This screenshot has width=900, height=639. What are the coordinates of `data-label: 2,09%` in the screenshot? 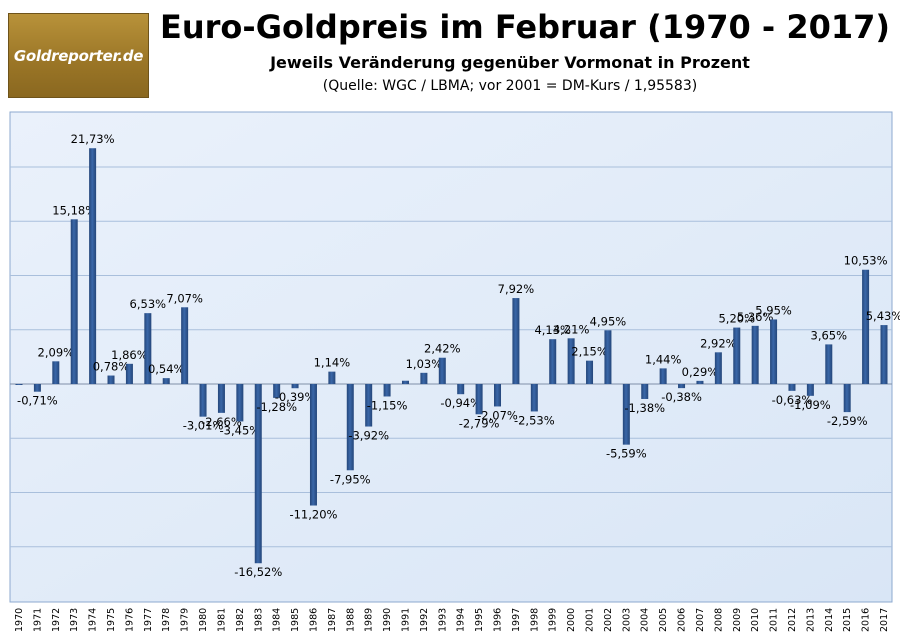 It's located at (56, 352).